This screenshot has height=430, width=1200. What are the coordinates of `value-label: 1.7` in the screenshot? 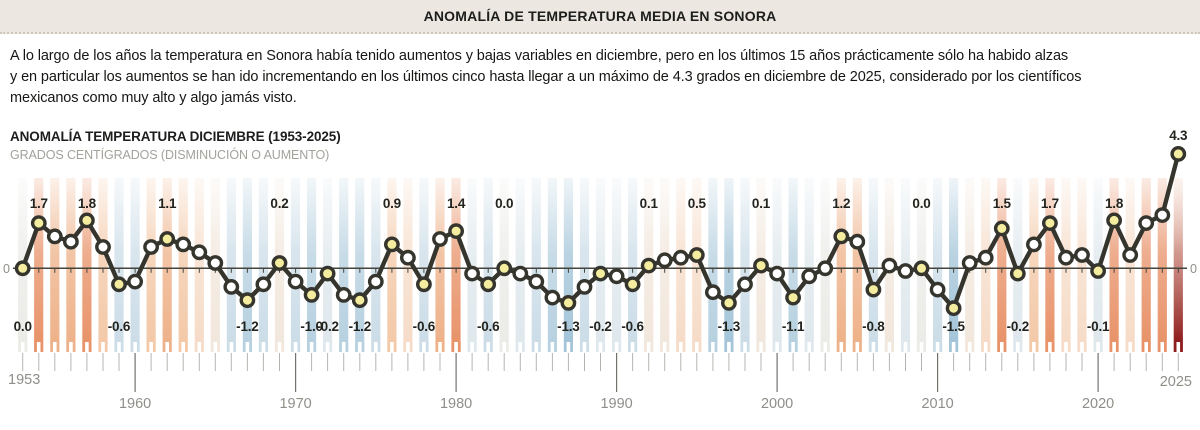 It's located at (1050, 203).